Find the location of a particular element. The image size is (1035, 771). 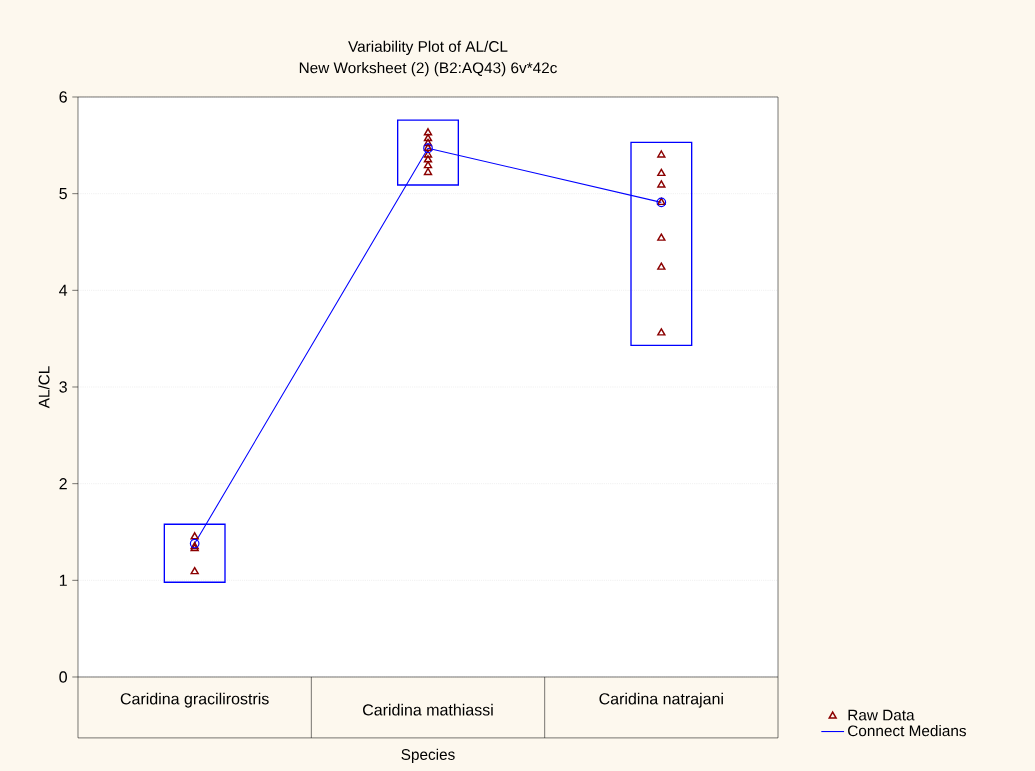

y-tick-label: 3 is located at coordinates (63, 387).